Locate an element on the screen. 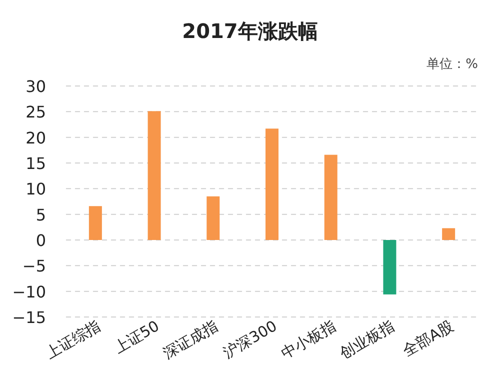 The height and width of the screenshot is (382, 500). y-tick-label: 20 is located at coordinates (36, 138).